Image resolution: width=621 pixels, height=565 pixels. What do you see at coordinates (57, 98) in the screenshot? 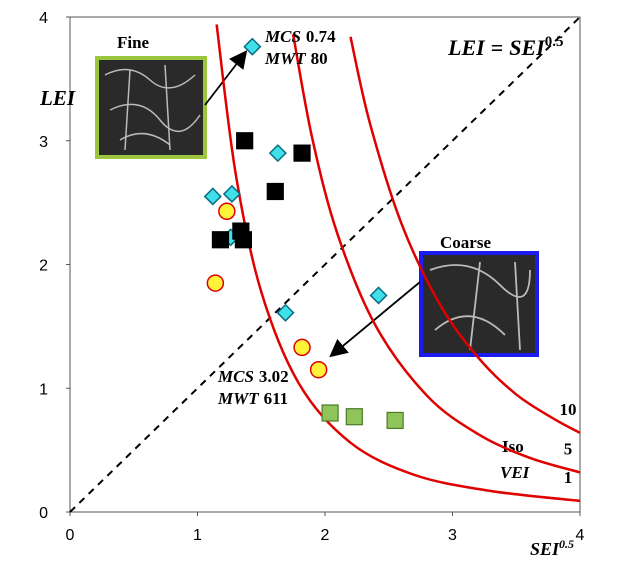
I see `y-axis-label: LEI` at bounding box center [57, 98].